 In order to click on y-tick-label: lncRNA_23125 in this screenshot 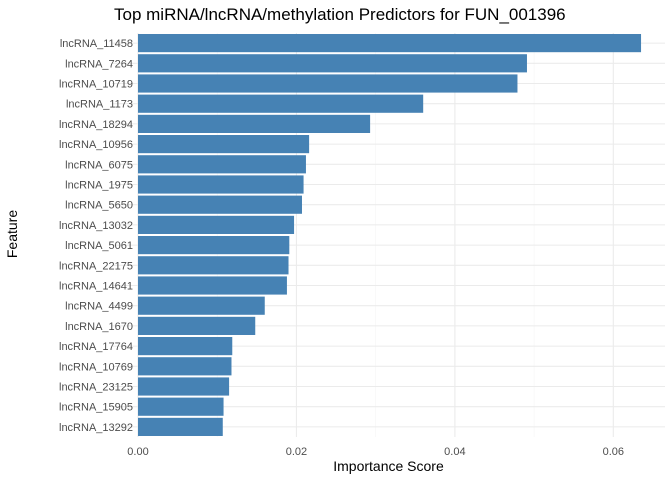, I will do `click(96, 388)`.